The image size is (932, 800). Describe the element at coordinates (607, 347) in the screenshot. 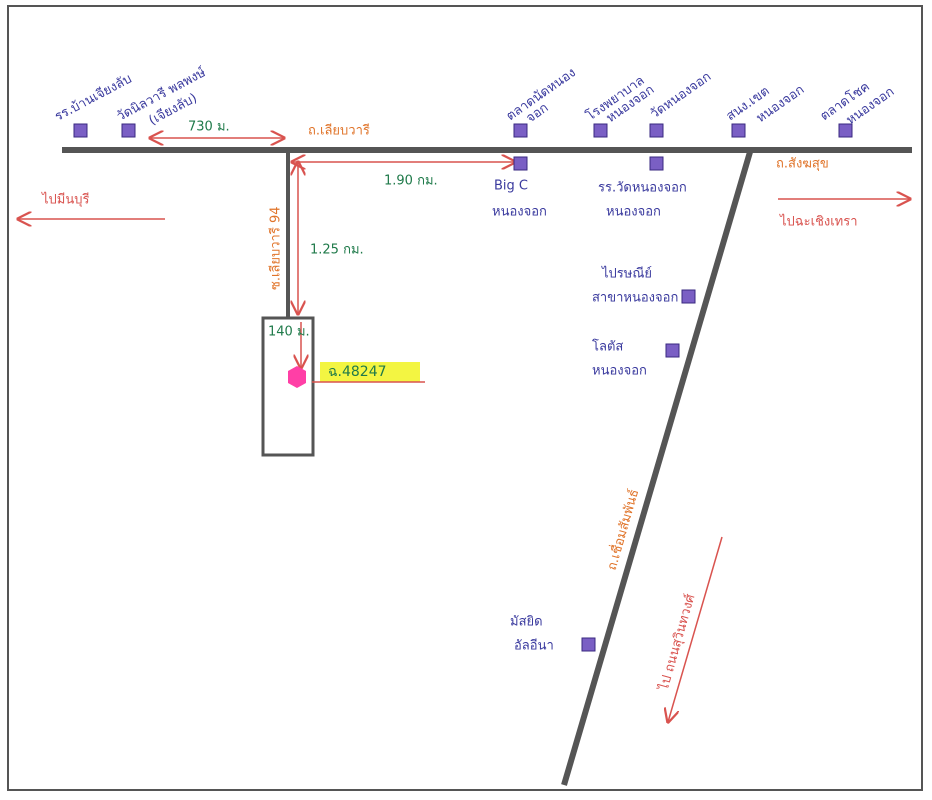

I see `place-label: โลตัส` at that location.